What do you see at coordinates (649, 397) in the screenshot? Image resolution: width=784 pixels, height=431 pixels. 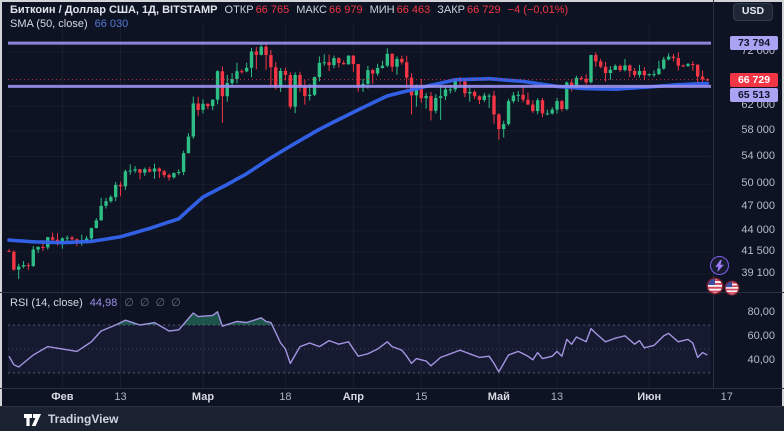 I see `time-axis-label: Июн` at bounding box center [649, 397].